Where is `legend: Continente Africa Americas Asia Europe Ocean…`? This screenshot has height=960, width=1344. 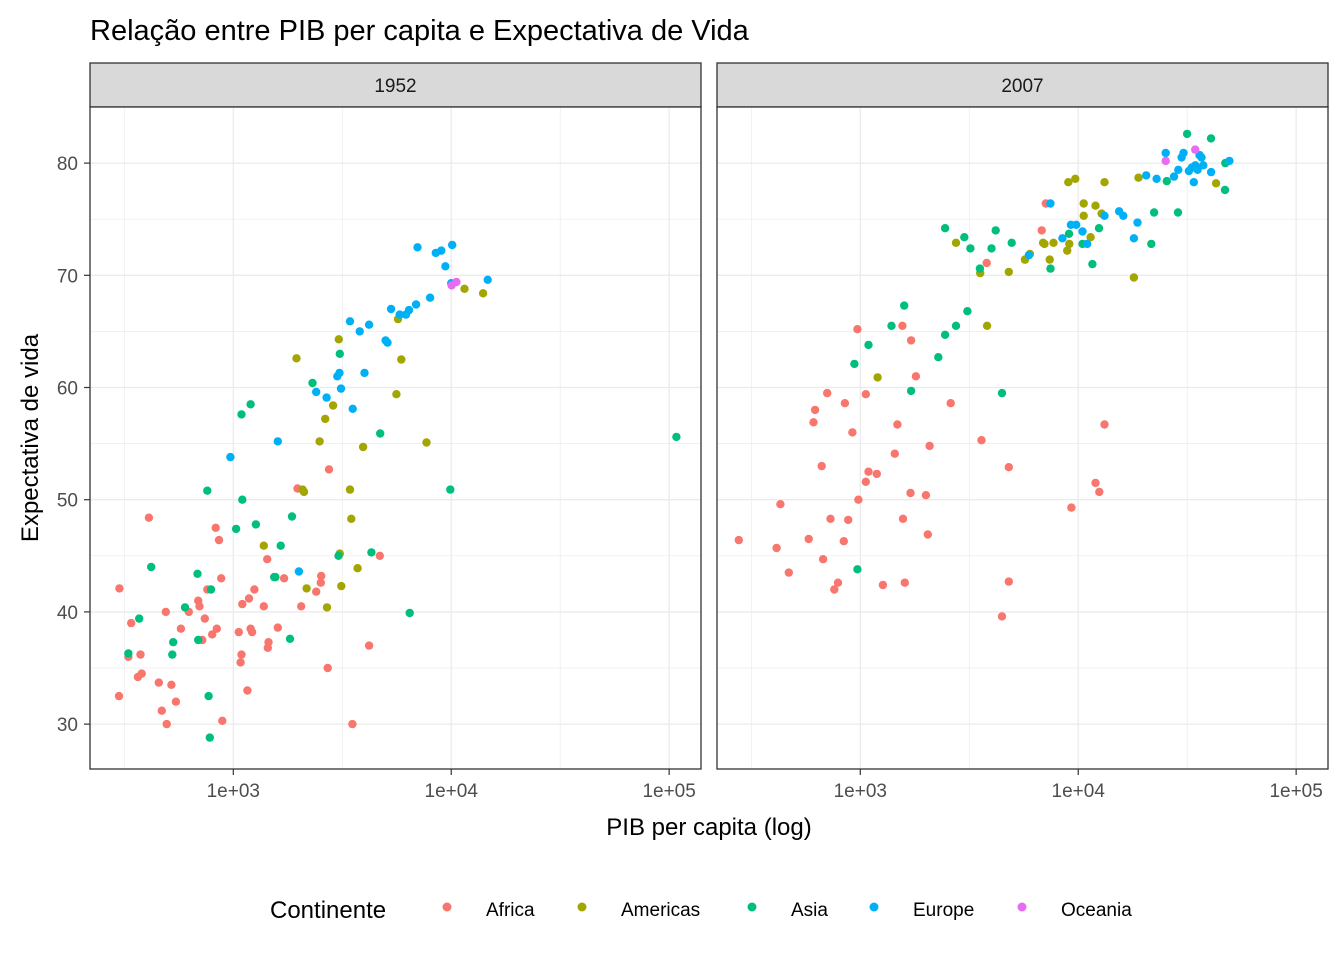
legend: Continente Africa Americas Asia Europe Ocean… is located at coordinates (701, 910).